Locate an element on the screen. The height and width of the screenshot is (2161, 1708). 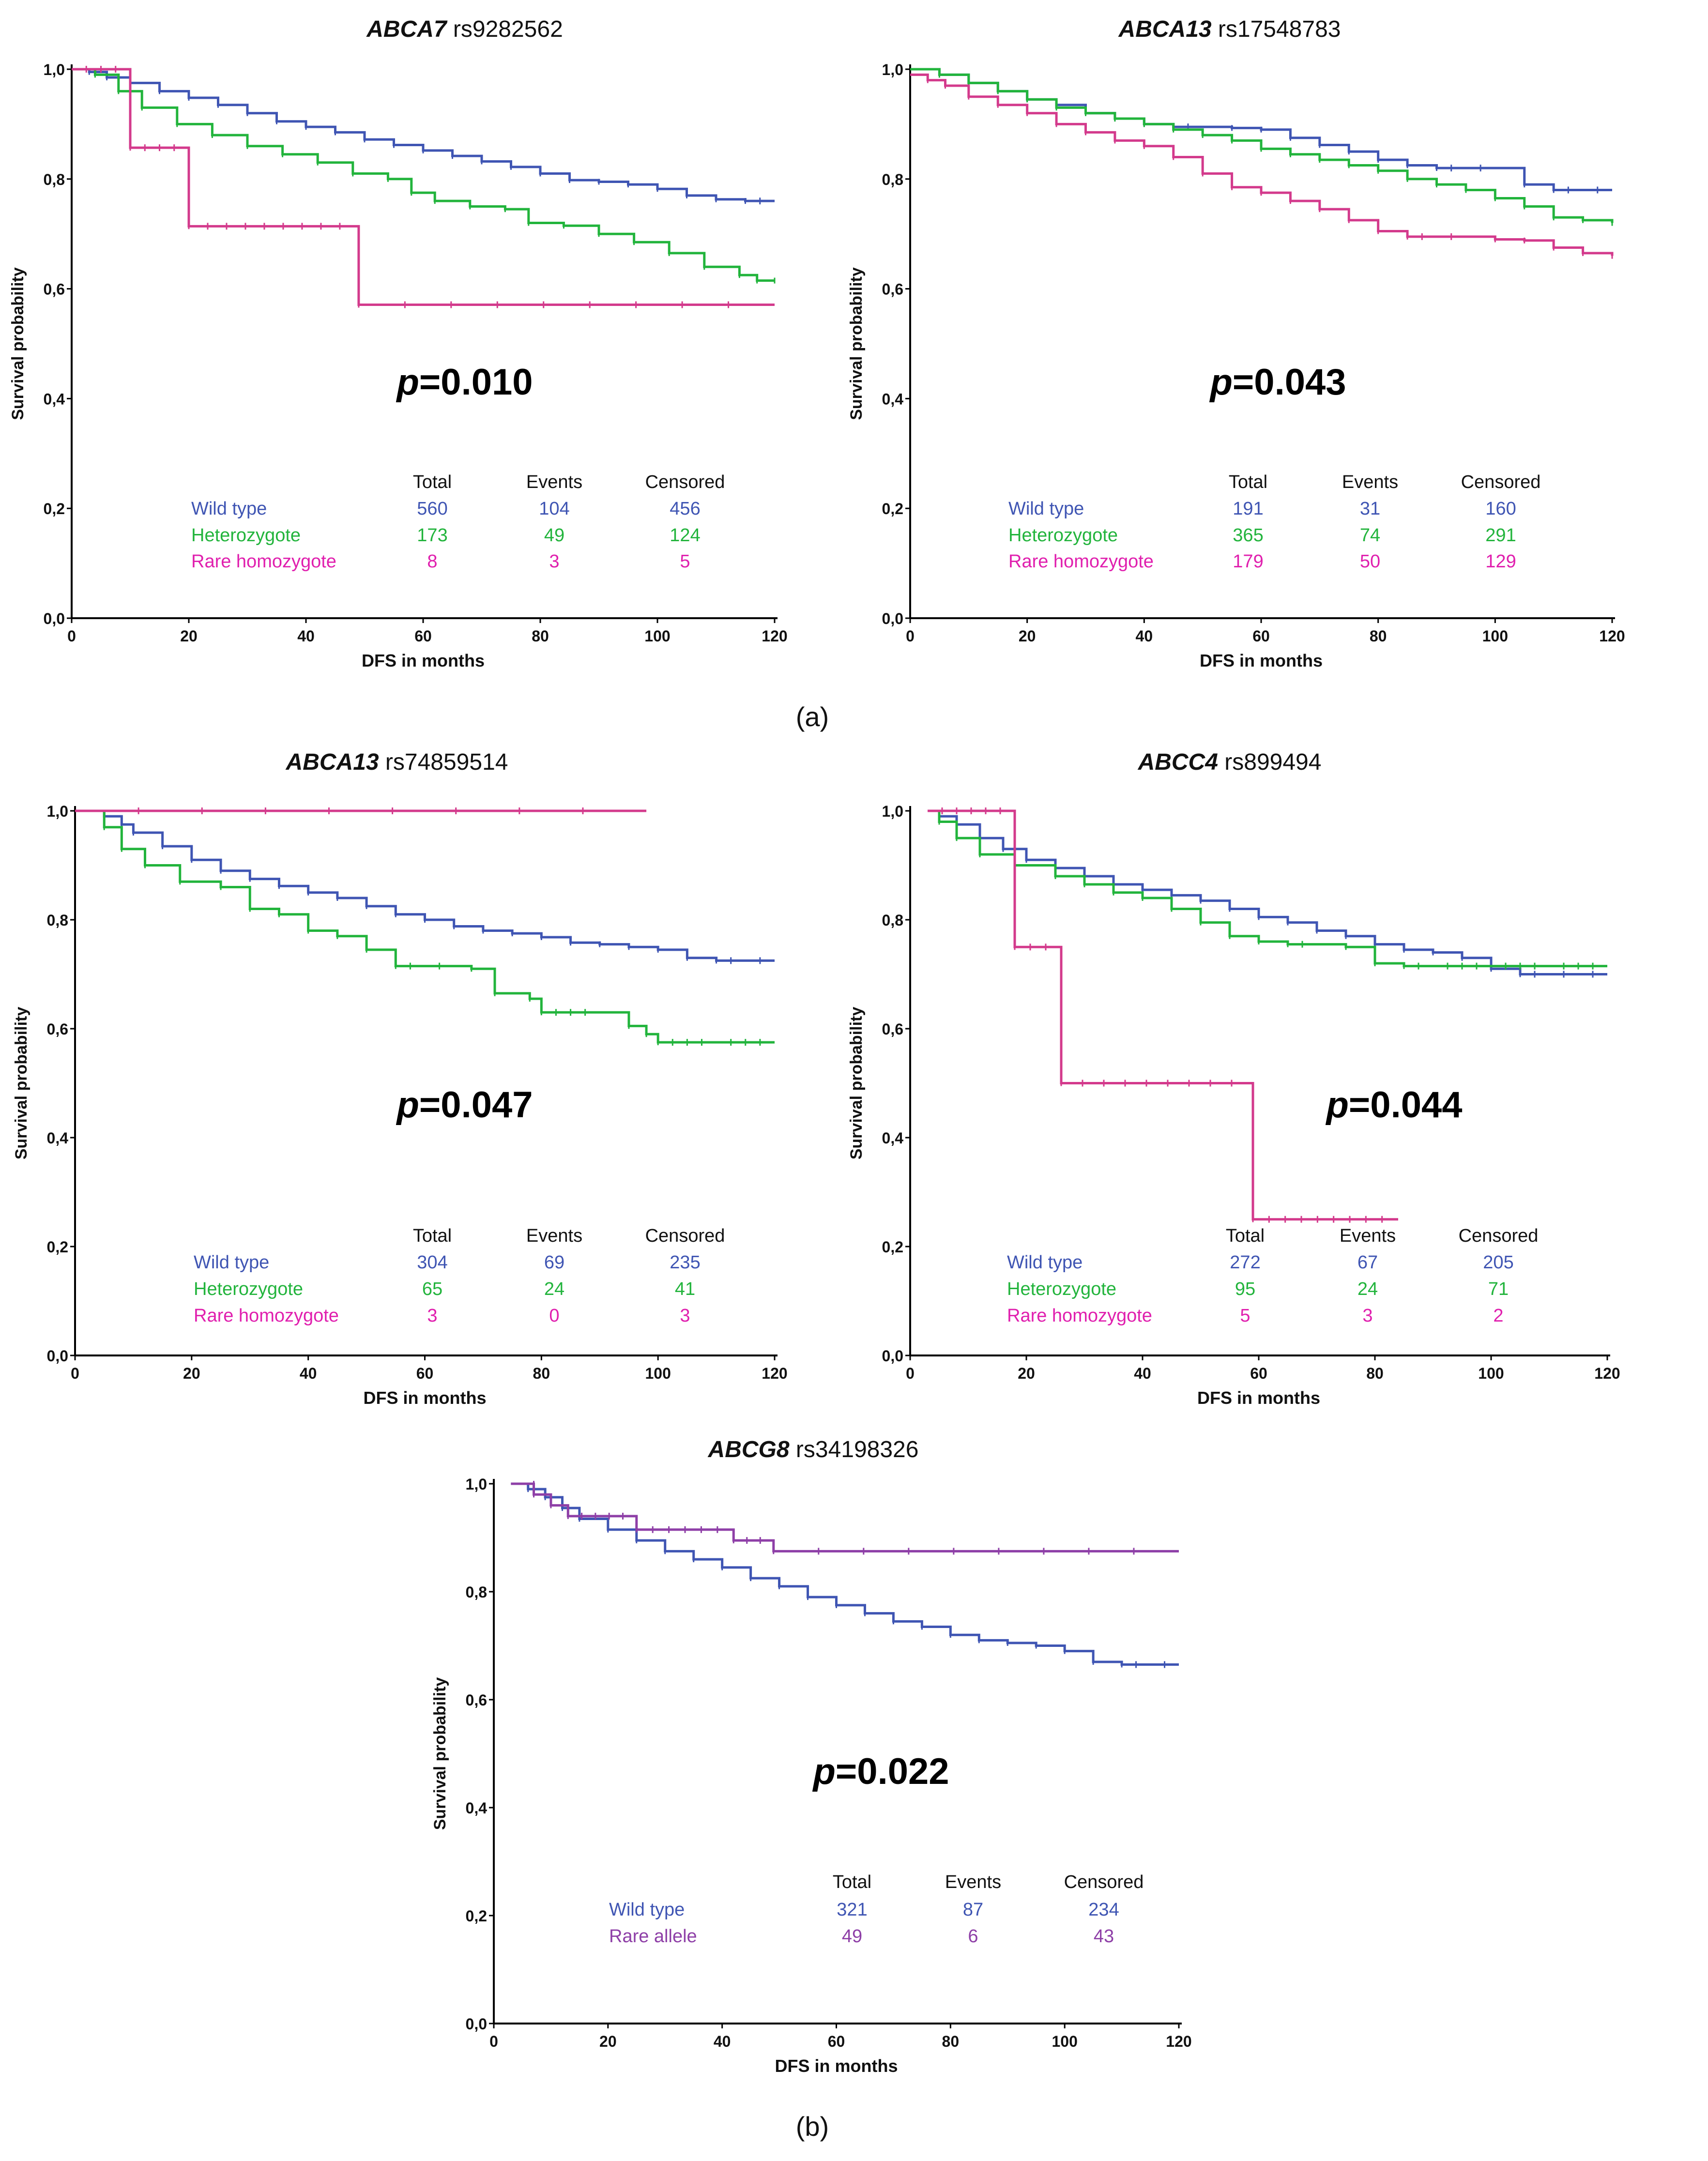
p-value: p=0.043 is located at coordinates (1277, 382).